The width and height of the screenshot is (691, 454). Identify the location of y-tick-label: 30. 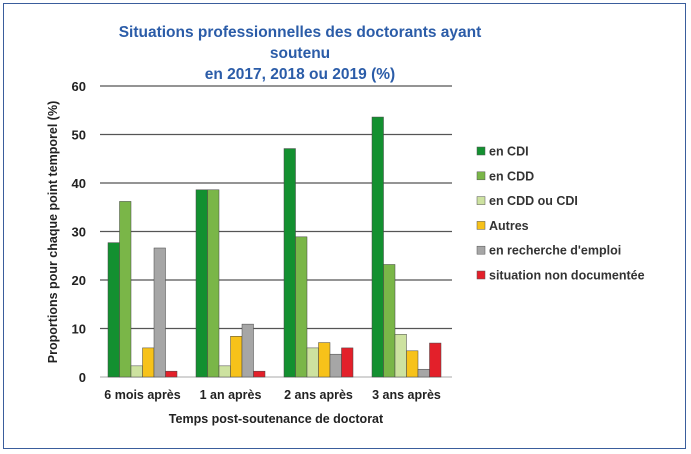
(79, 232).